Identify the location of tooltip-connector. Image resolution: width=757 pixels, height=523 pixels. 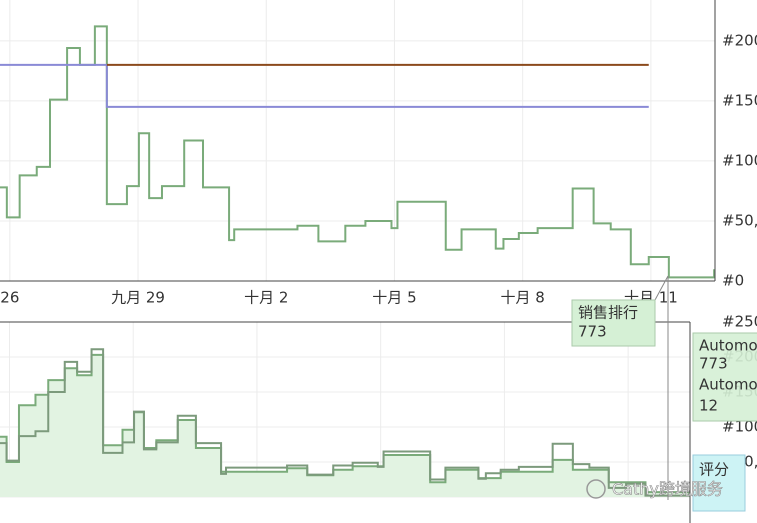
(661, 288).